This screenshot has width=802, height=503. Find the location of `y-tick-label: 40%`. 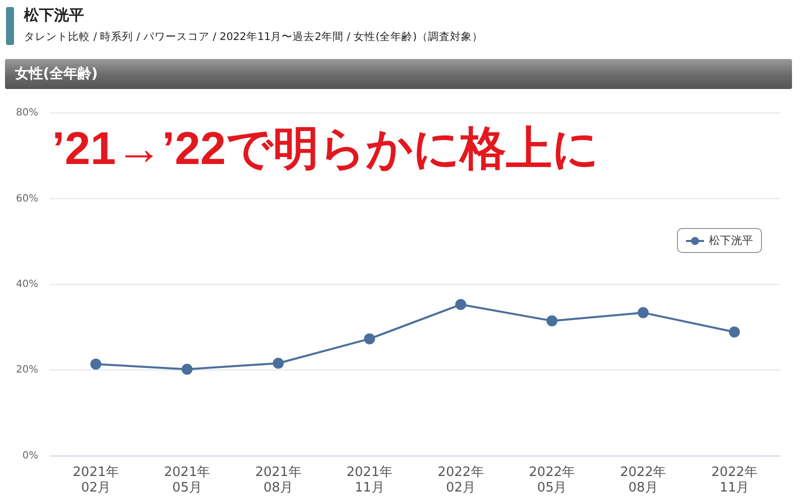

y-tick-label: 40% is located at coordinates (27, 284).